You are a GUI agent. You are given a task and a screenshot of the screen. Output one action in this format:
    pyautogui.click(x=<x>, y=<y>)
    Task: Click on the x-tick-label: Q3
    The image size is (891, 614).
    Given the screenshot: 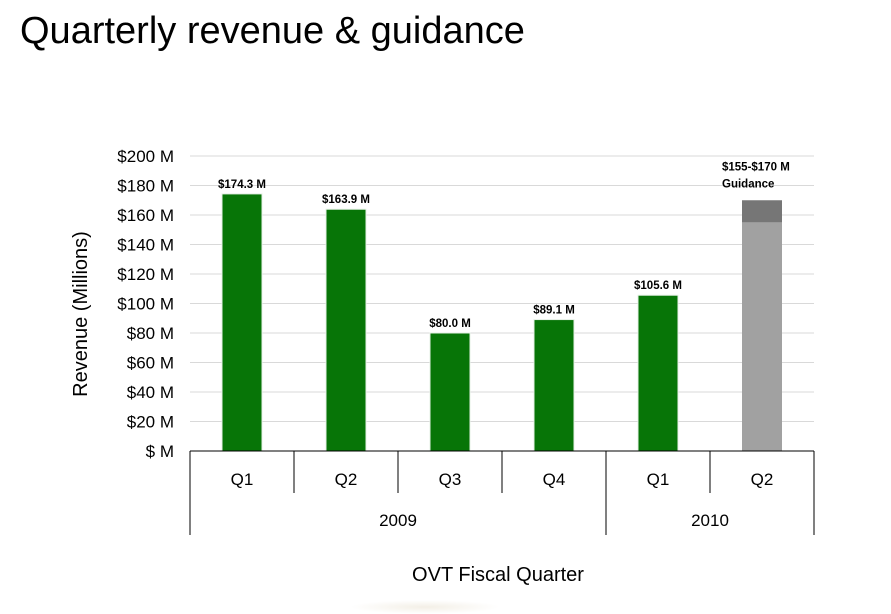 What is the action you would take?
    pyautogui.click(x=450, y=479)
    